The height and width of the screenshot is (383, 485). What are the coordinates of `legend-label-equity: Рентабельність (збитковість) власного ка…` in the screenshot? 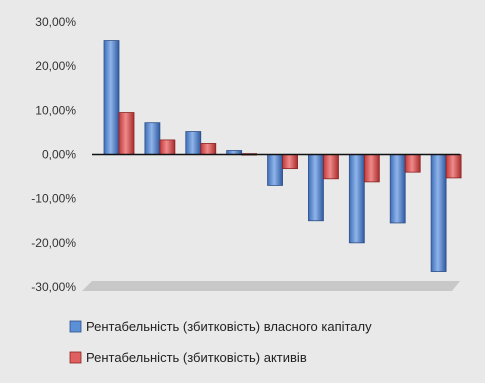 It's located at (229, 326).